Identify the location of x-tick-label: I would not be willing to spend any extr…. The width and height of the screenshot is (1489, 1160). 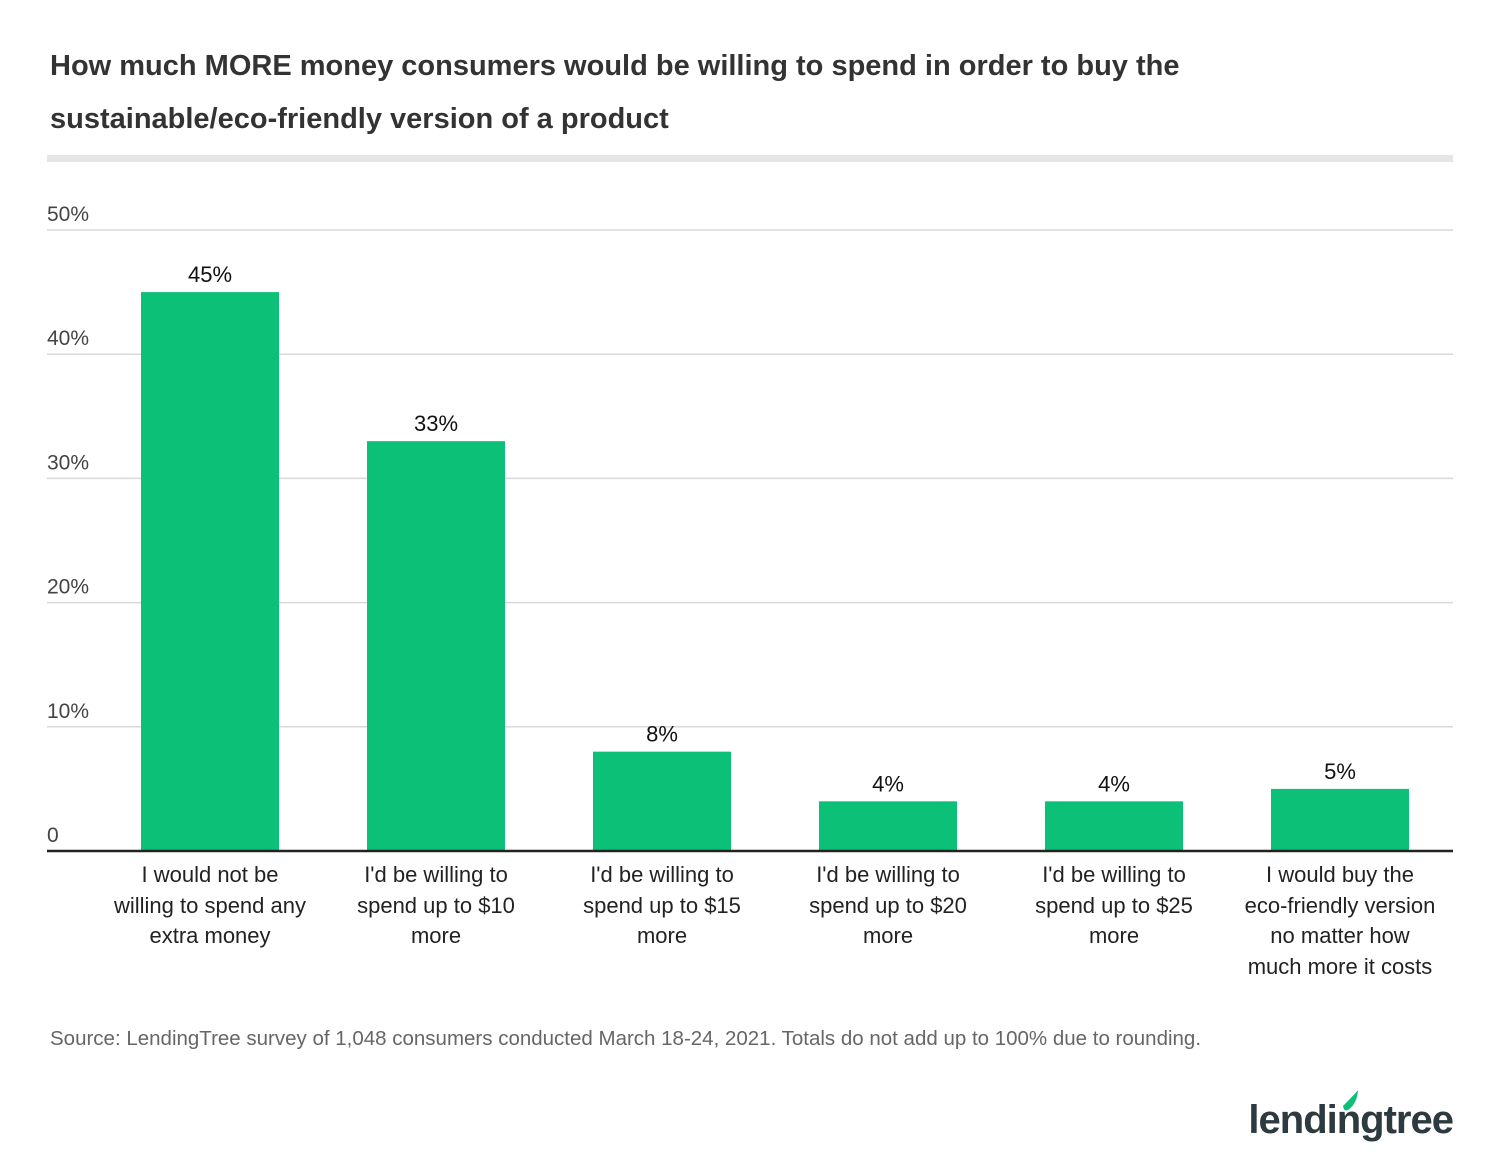
(209, 905).